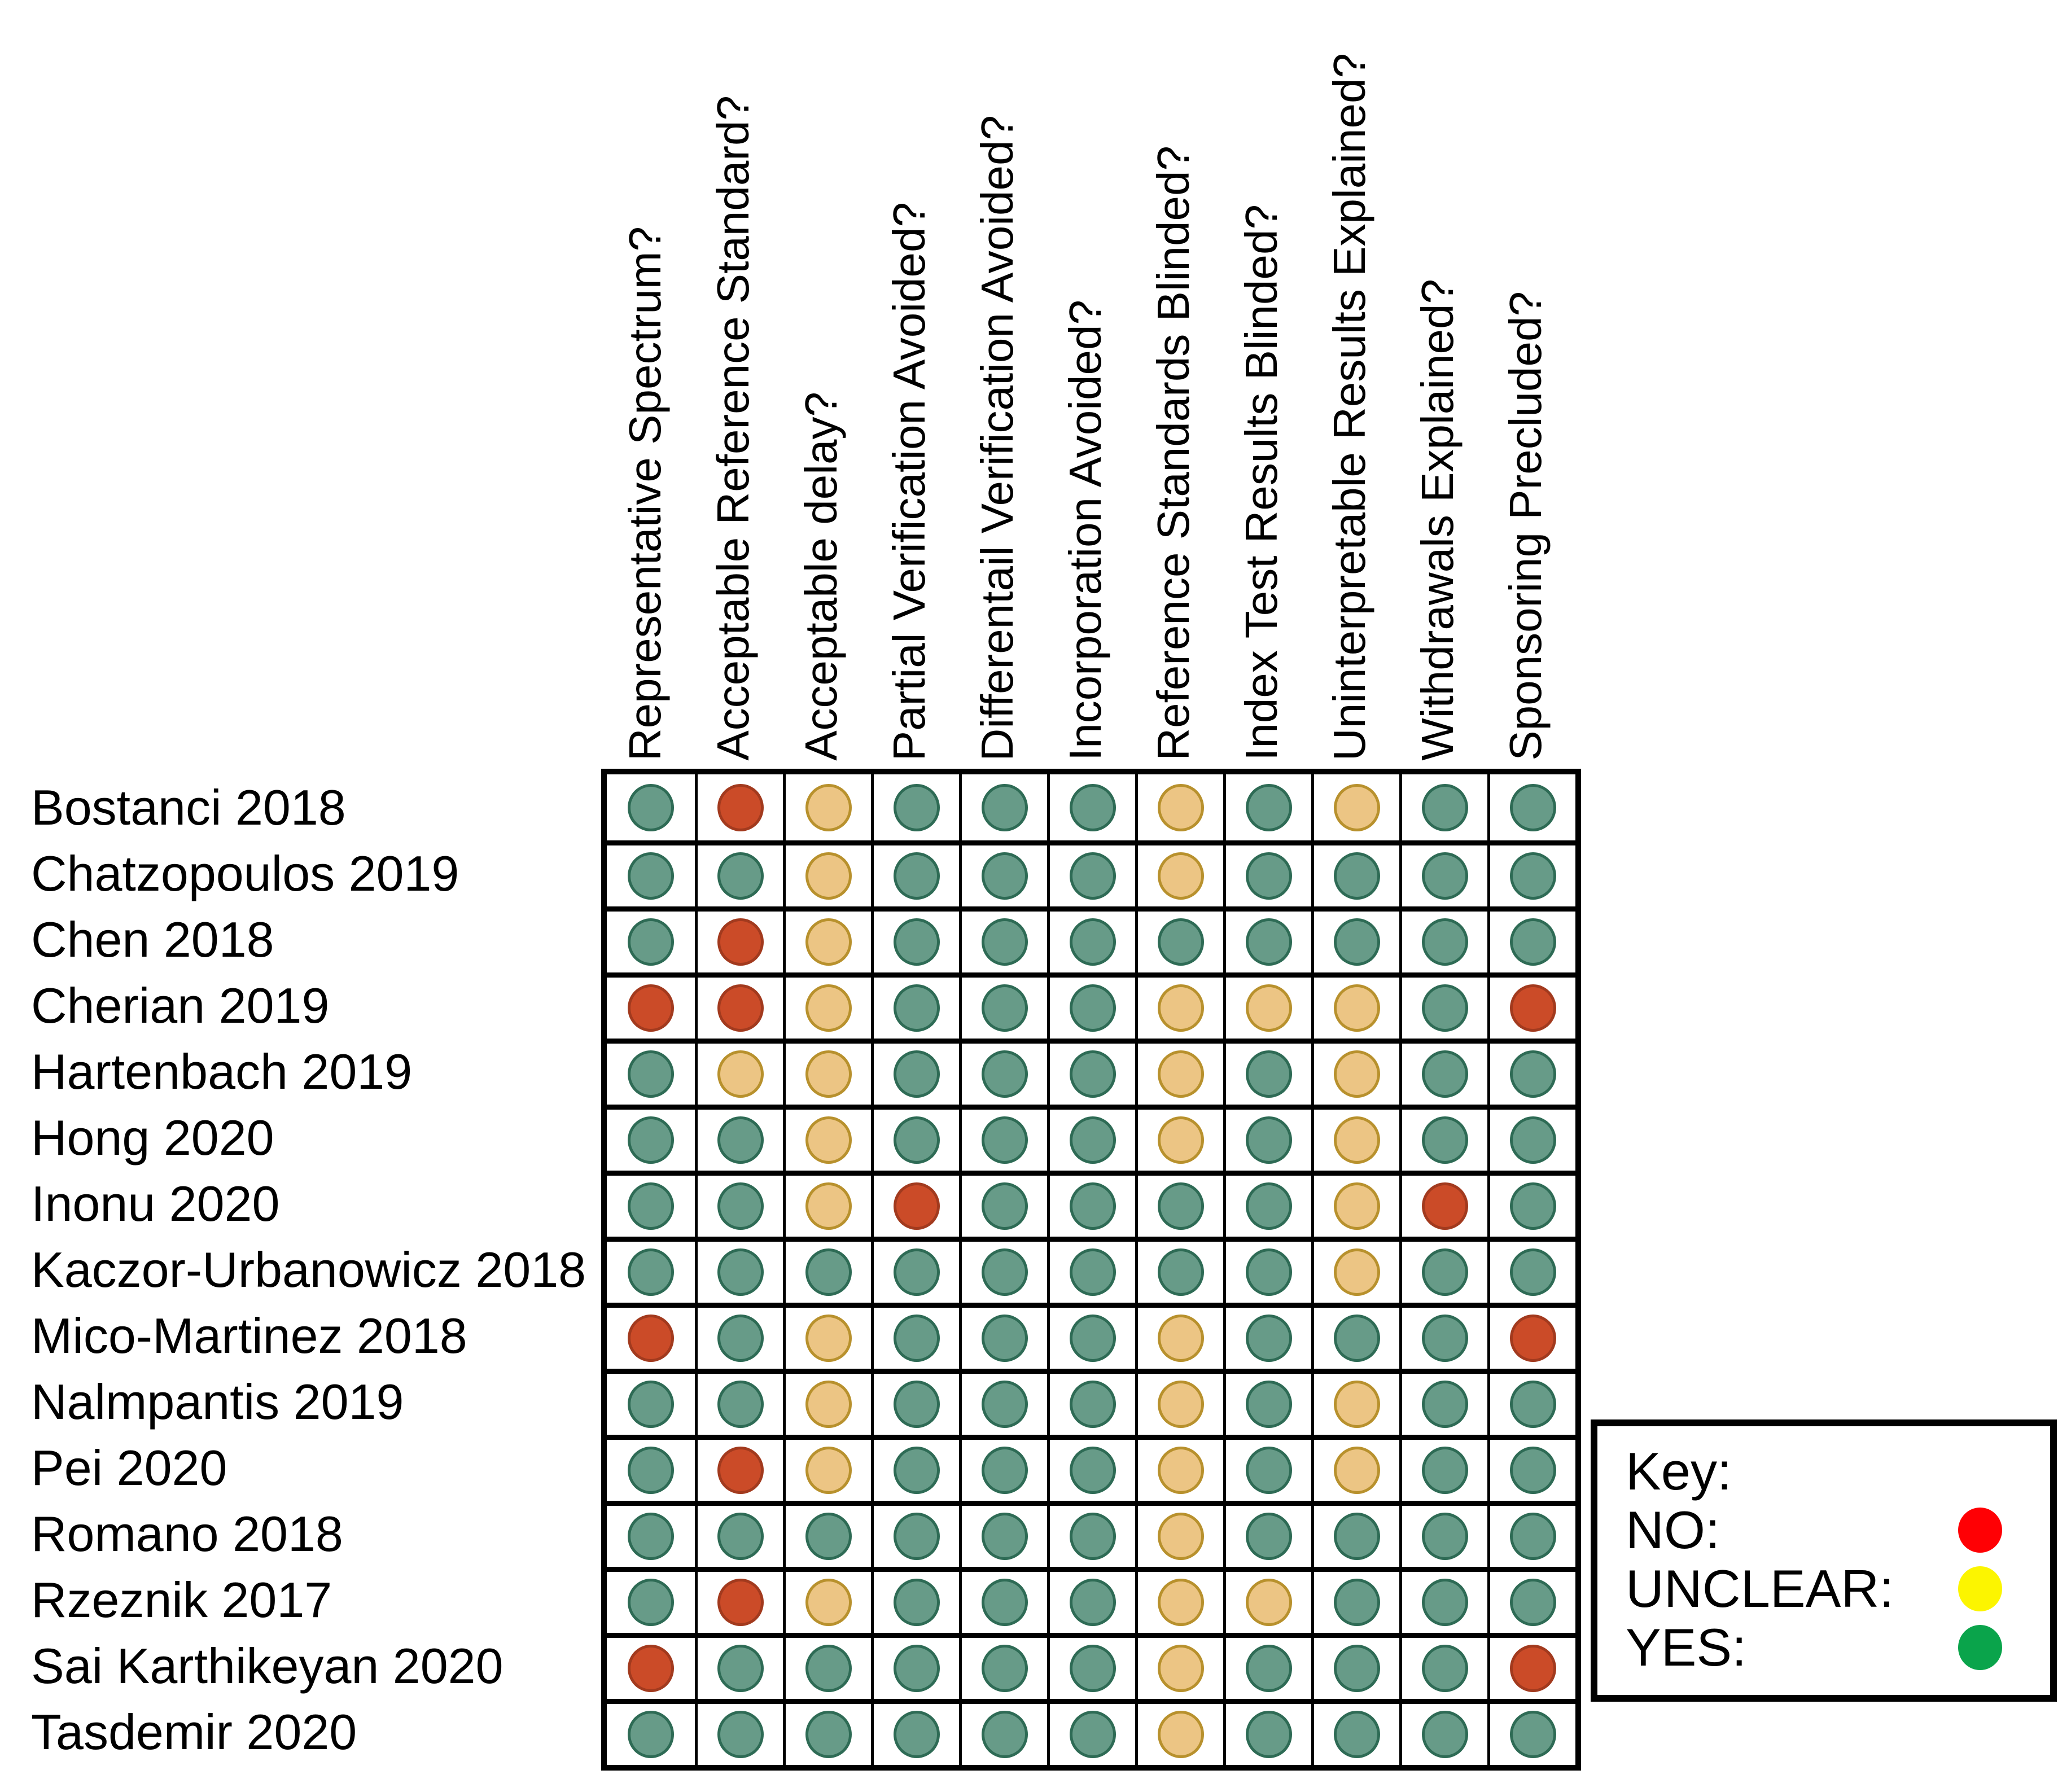 This screenshot has width=2071, height=1792. Describe the element at coordinates (1760, 1588) in the screenshot. I see `key-label-unclear: UNCLEAR:` at that location.